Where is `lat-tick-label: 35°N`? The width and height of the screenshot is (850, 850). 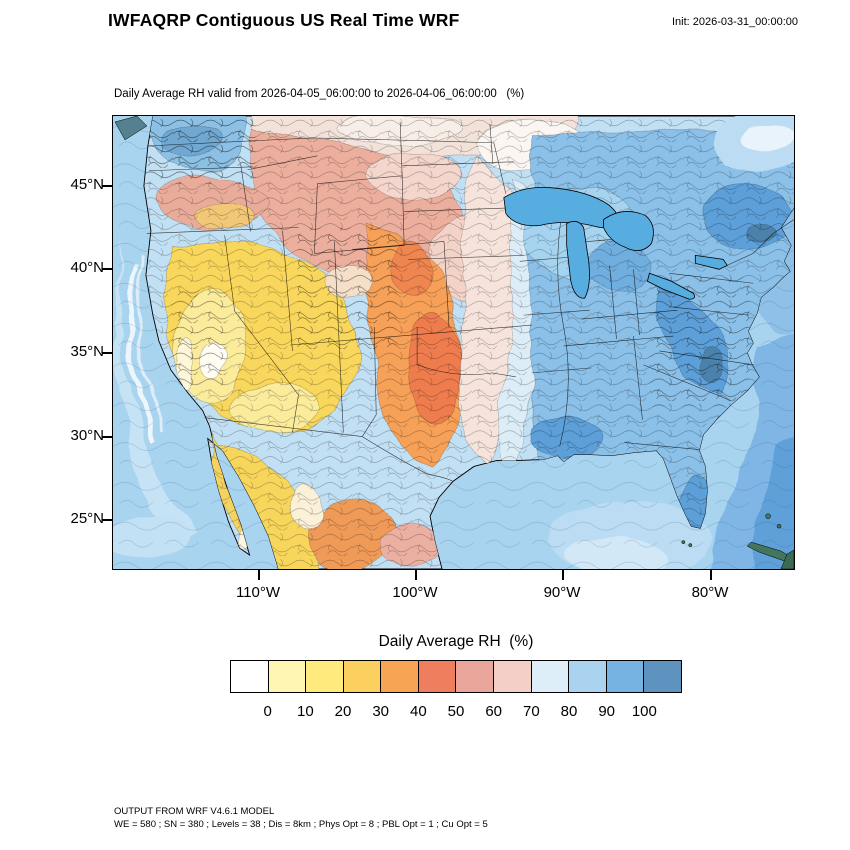
lat-tick-label: 35°N is located at coordinates (87, 351).